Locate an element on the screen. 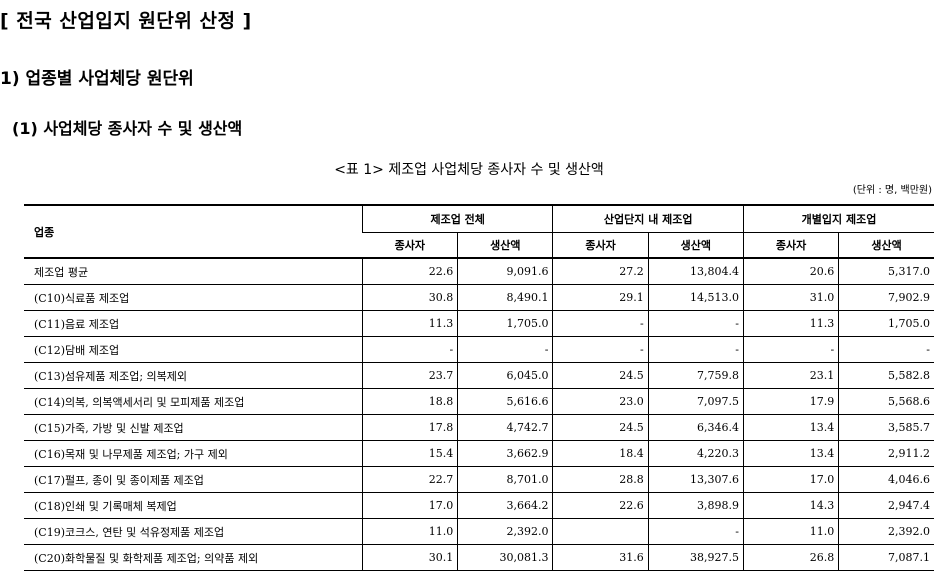 The width and height of the screenshot is (938, 582). employees-cell: 31.0 is located at coordinates (790, 297).